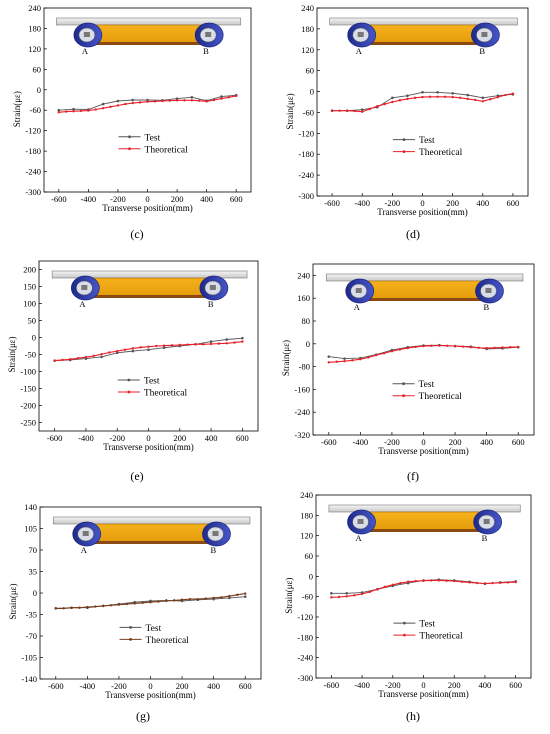  I want to click on y-tick-label: 0, so click(308, 344).